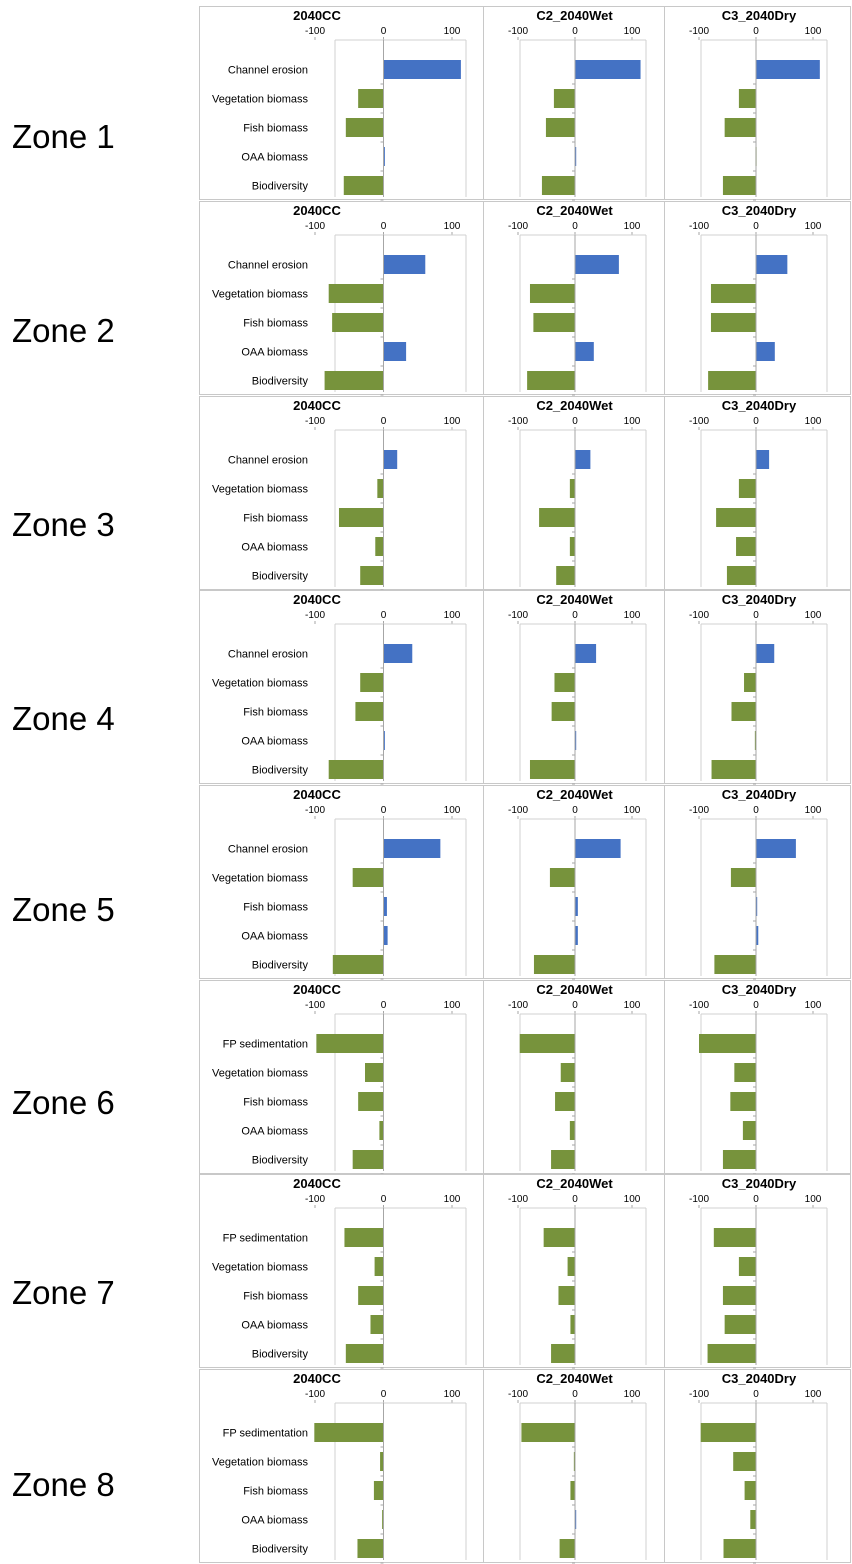  What do you see at coordinates (268, 461) in the screenshot?
I see `category-label: Channel erosion` at bounding box center [268, 461].